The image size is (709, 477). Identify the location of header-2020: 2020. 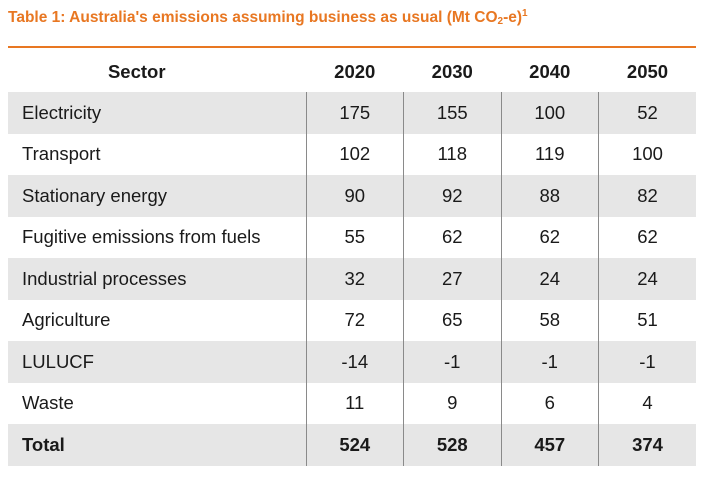
(354, 72).